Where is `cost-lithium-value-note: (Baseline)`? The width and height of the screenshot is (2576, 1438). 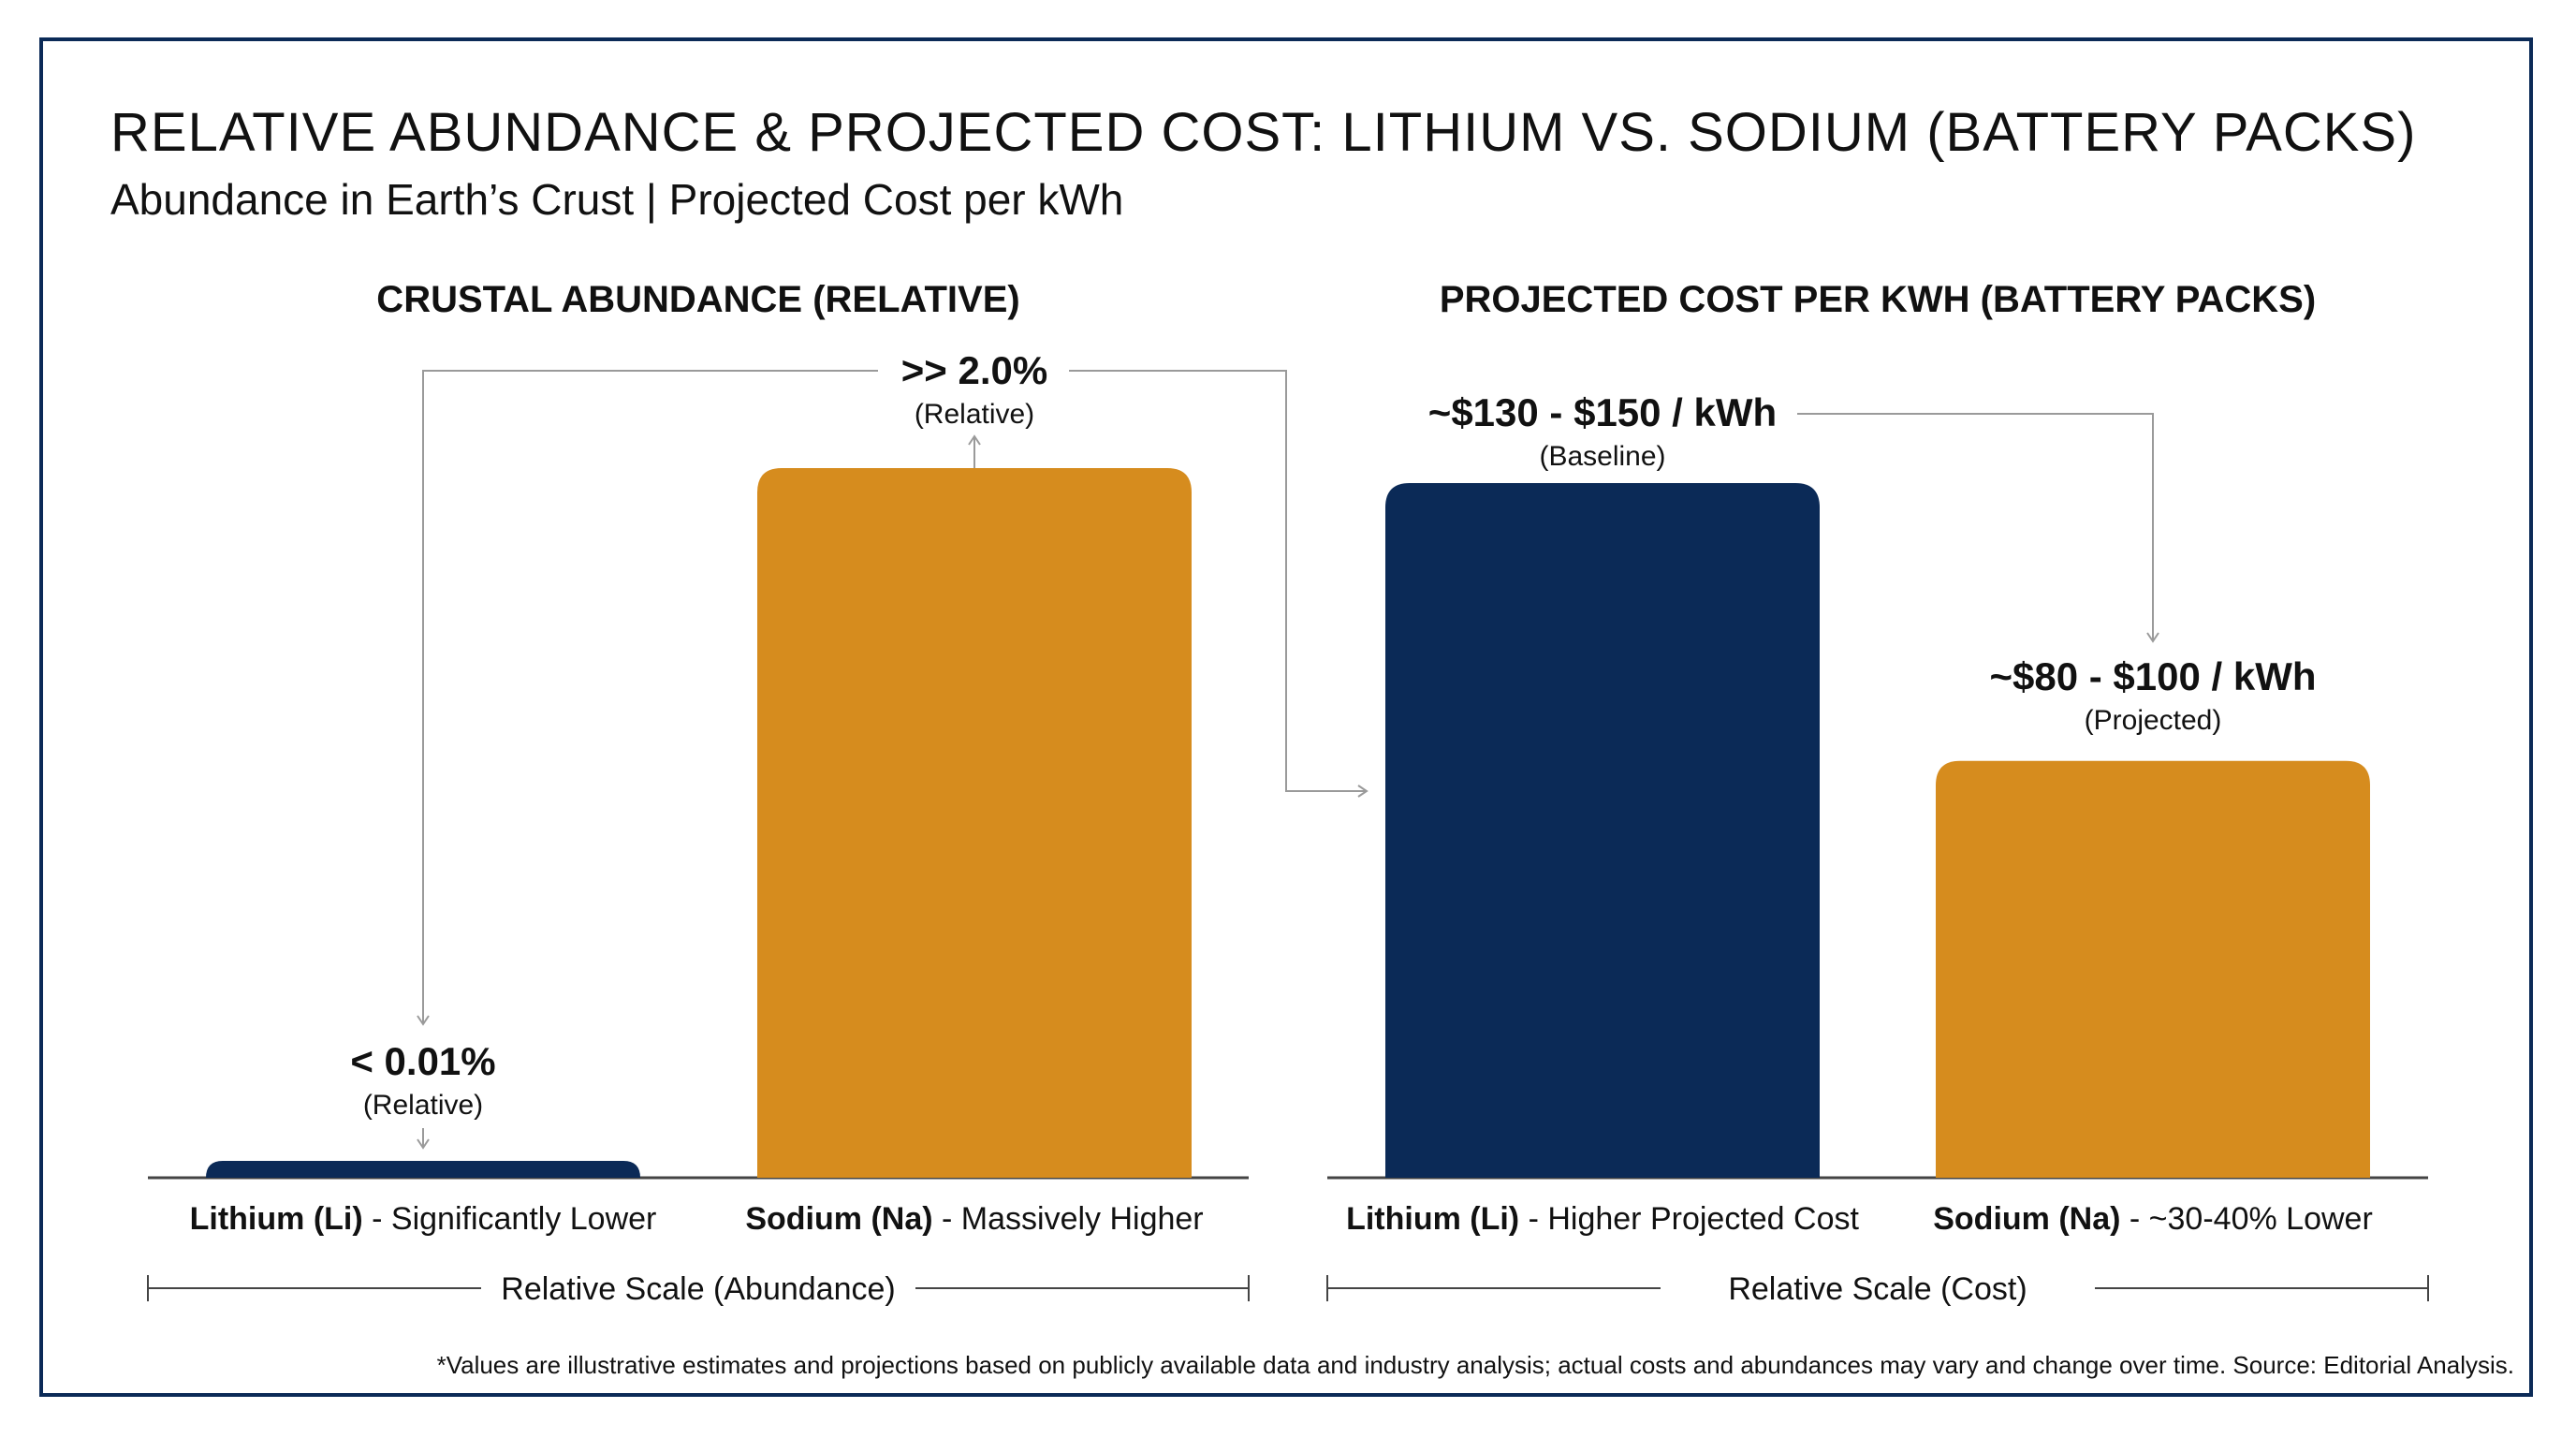
cost-lithium-value-note: (Baseline) is located at coordinates (1602, 456).